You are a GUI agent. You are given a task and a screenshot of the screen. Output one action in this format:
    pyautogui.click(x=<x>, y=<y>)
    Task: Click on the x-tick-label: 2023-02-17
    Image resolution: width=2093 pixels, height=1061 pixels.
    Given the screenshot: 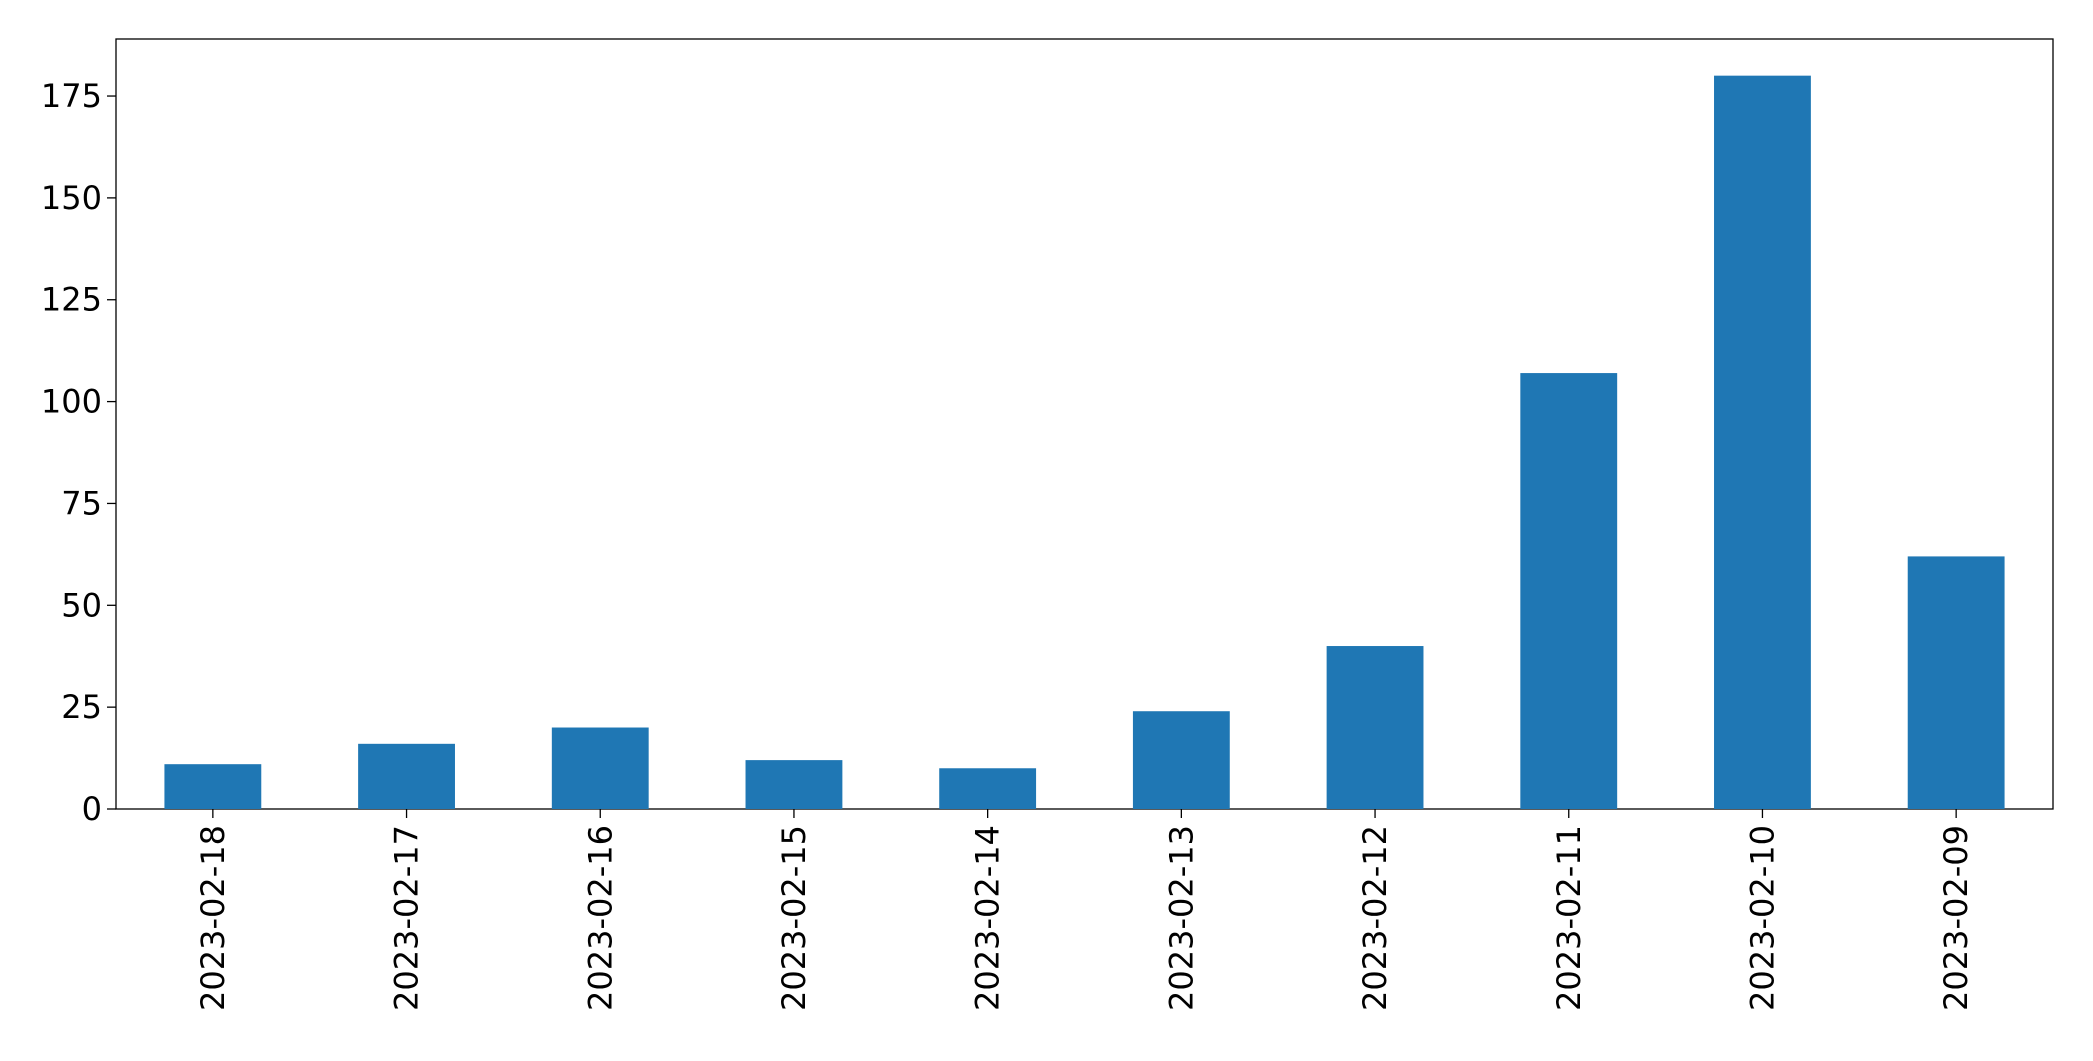 What is the action you would take?
    pyautogui.click(x=407, y=918)
    